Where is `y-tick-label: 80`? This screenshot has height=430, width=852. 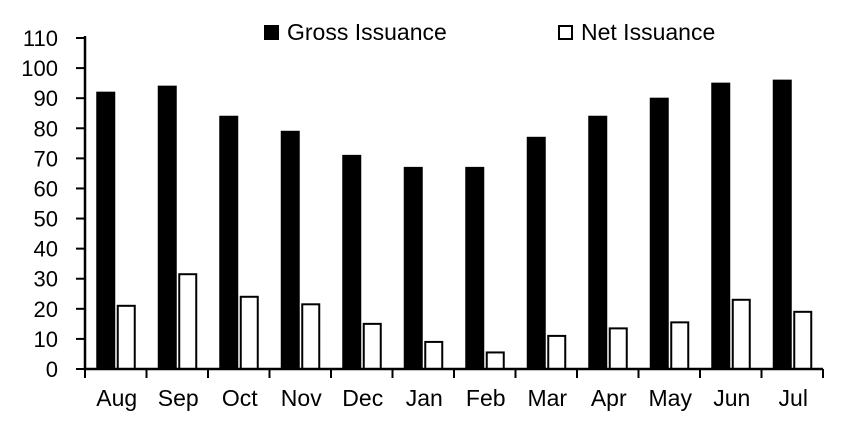 y-tick-label: 80 is located at coordinates (46, 128).